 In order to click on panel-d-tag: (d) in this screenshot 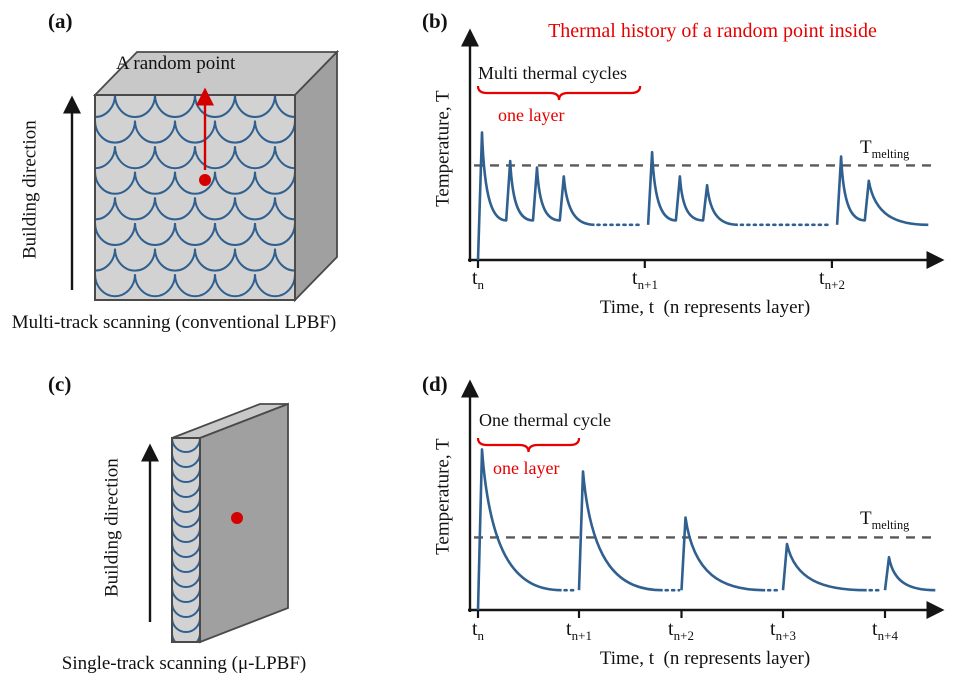, I will do `click(435, 384)`.